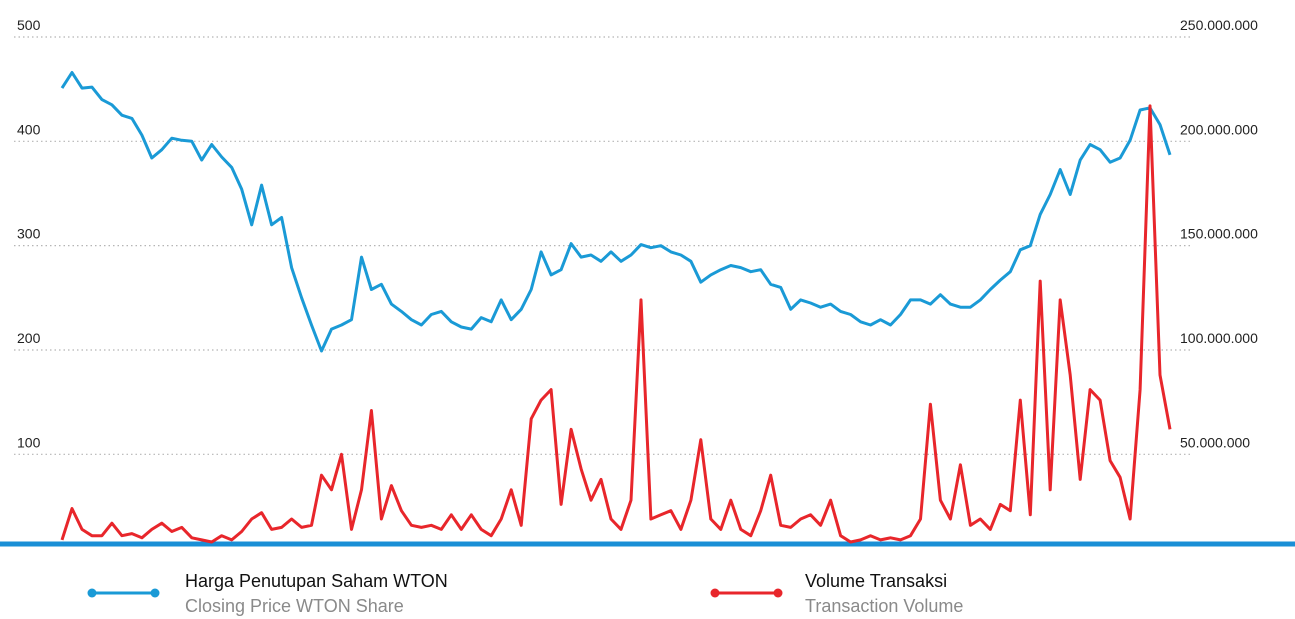 Image resolution: width=1295 pixels, height=619 pixels. Describe the element at coordinates (29, 442) in the screenshot. I see `y-tick-label: 100` at that location.